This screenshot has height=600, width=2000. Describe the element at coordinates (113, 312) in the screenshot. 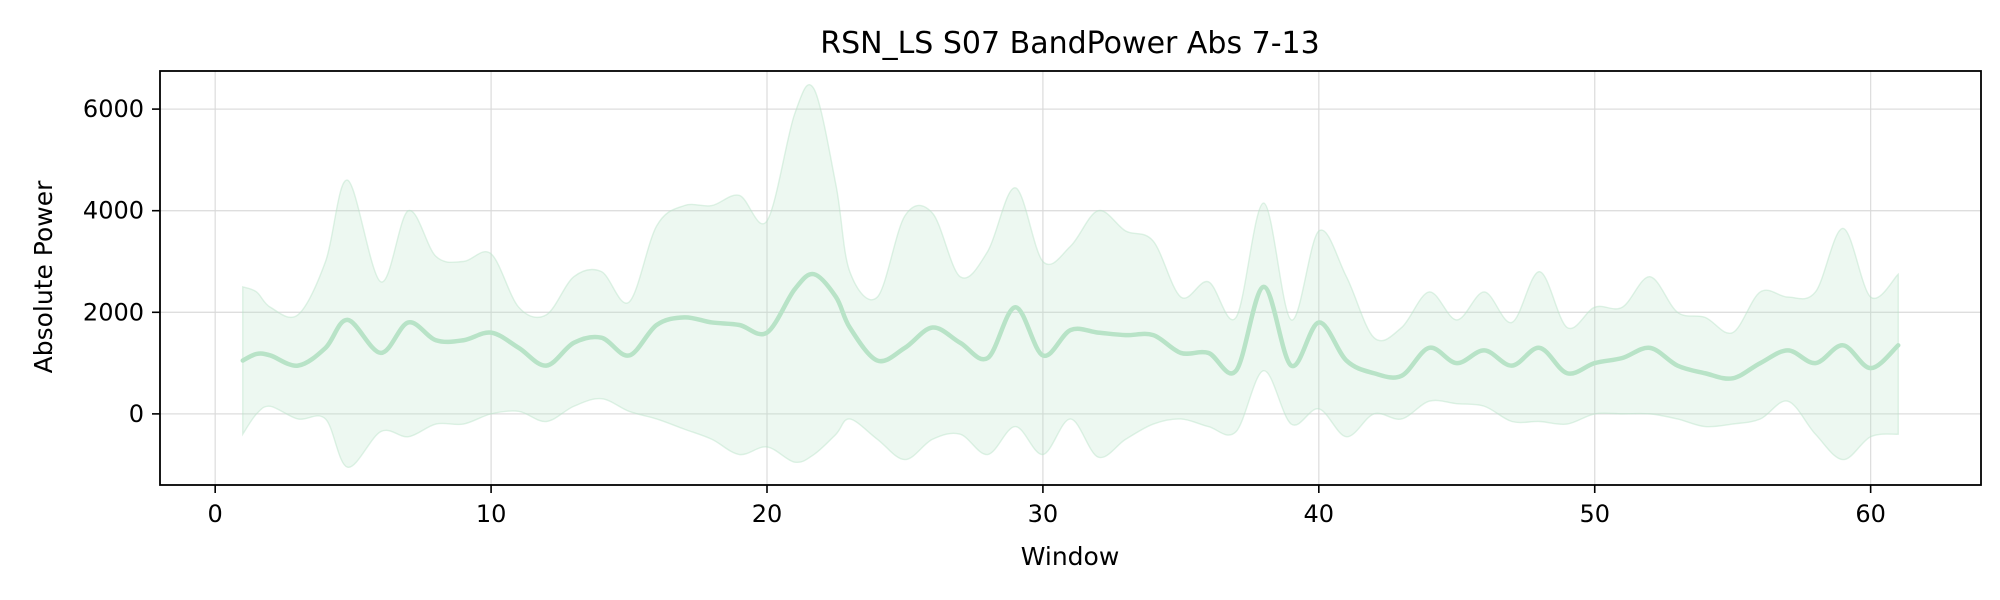

I see `y-tick-label: 2000` at that location.